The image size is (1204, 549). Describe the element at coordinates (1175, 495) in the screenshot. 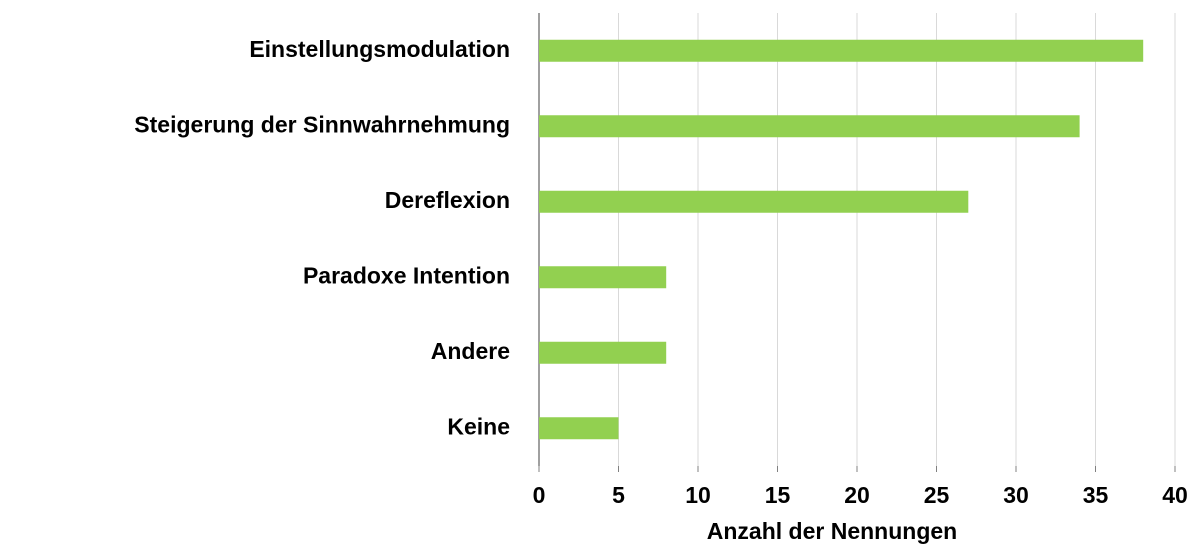

I see `x-tick-label: 40` at that location.